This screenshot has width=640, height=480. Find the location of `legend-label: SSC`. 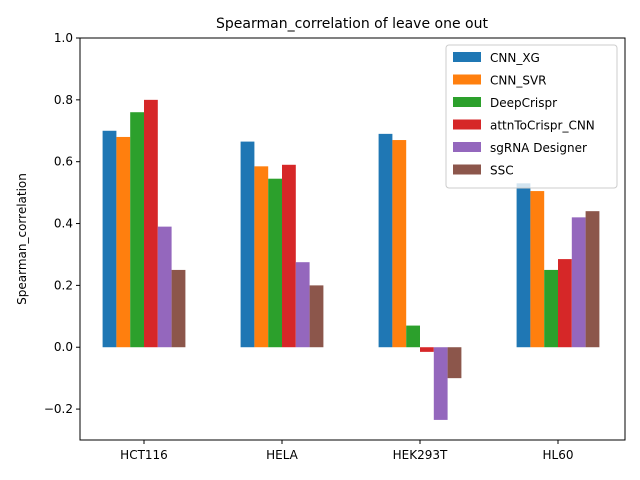

legend-label: SSC is located at coordinates (502, 171).